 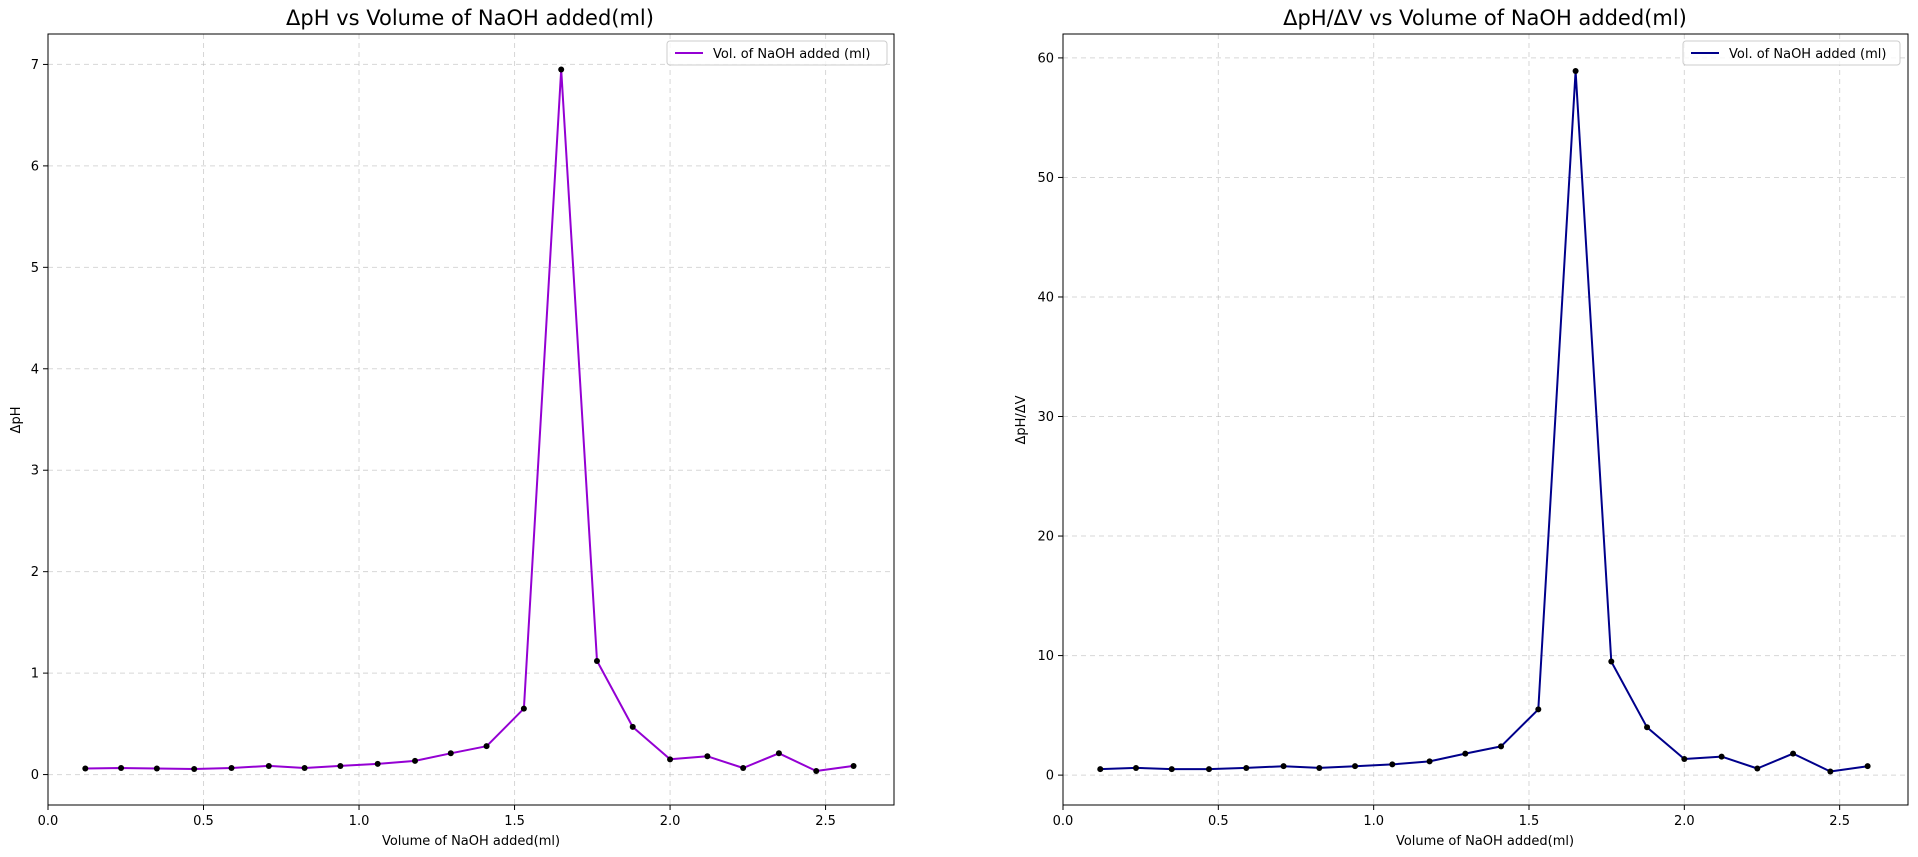 What do you see at coordinates (35, 369) in the screenshot?
I see `y-tick-label: 4` at bounding box center [35, 369].